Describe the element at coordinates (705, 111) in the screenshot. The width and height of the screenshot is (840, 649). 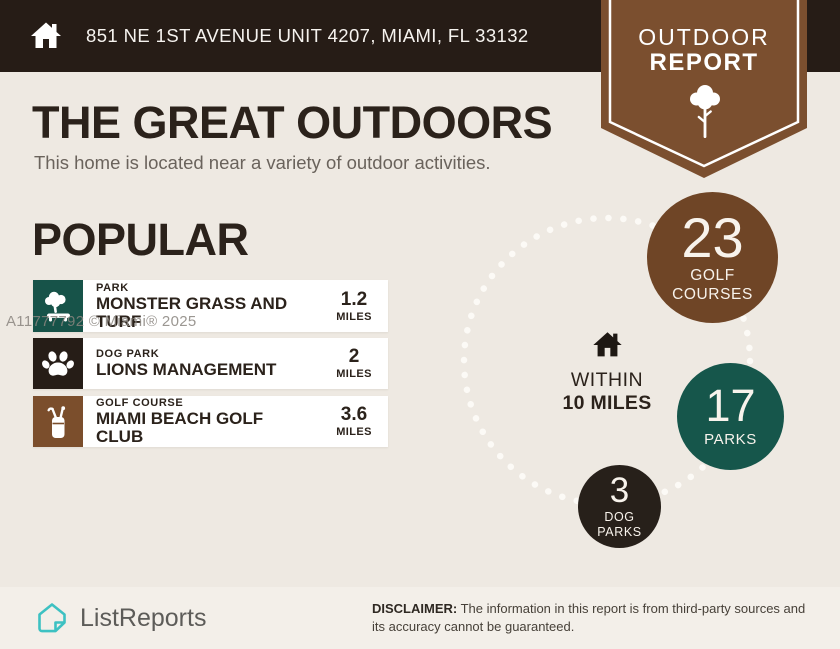
I see `tree-icon` at that location.